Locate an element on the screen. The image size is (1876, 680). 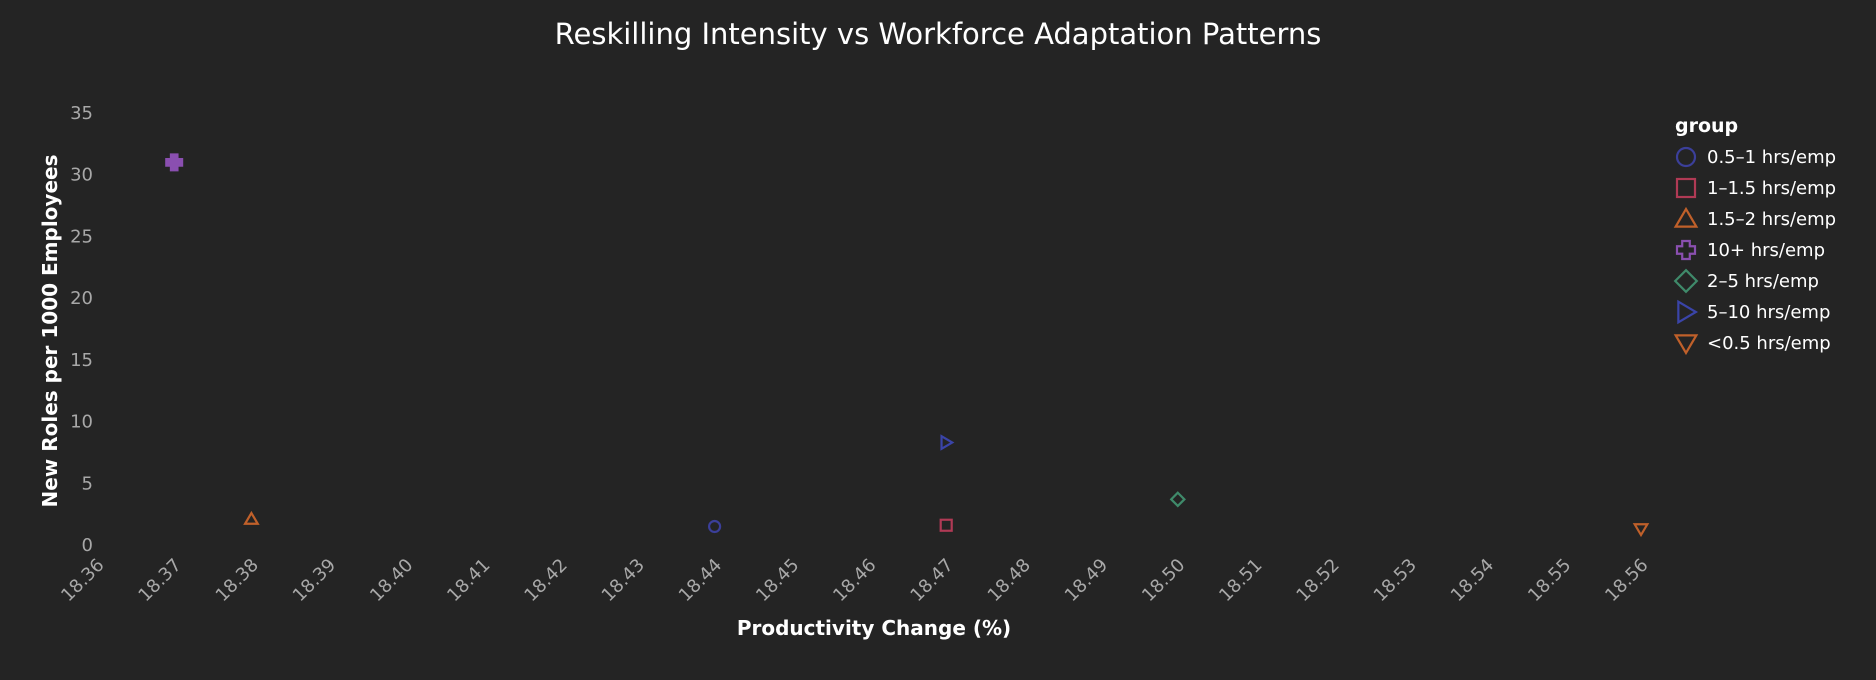
x-tick-label: 18.37 is located at coordinates (159, 580).